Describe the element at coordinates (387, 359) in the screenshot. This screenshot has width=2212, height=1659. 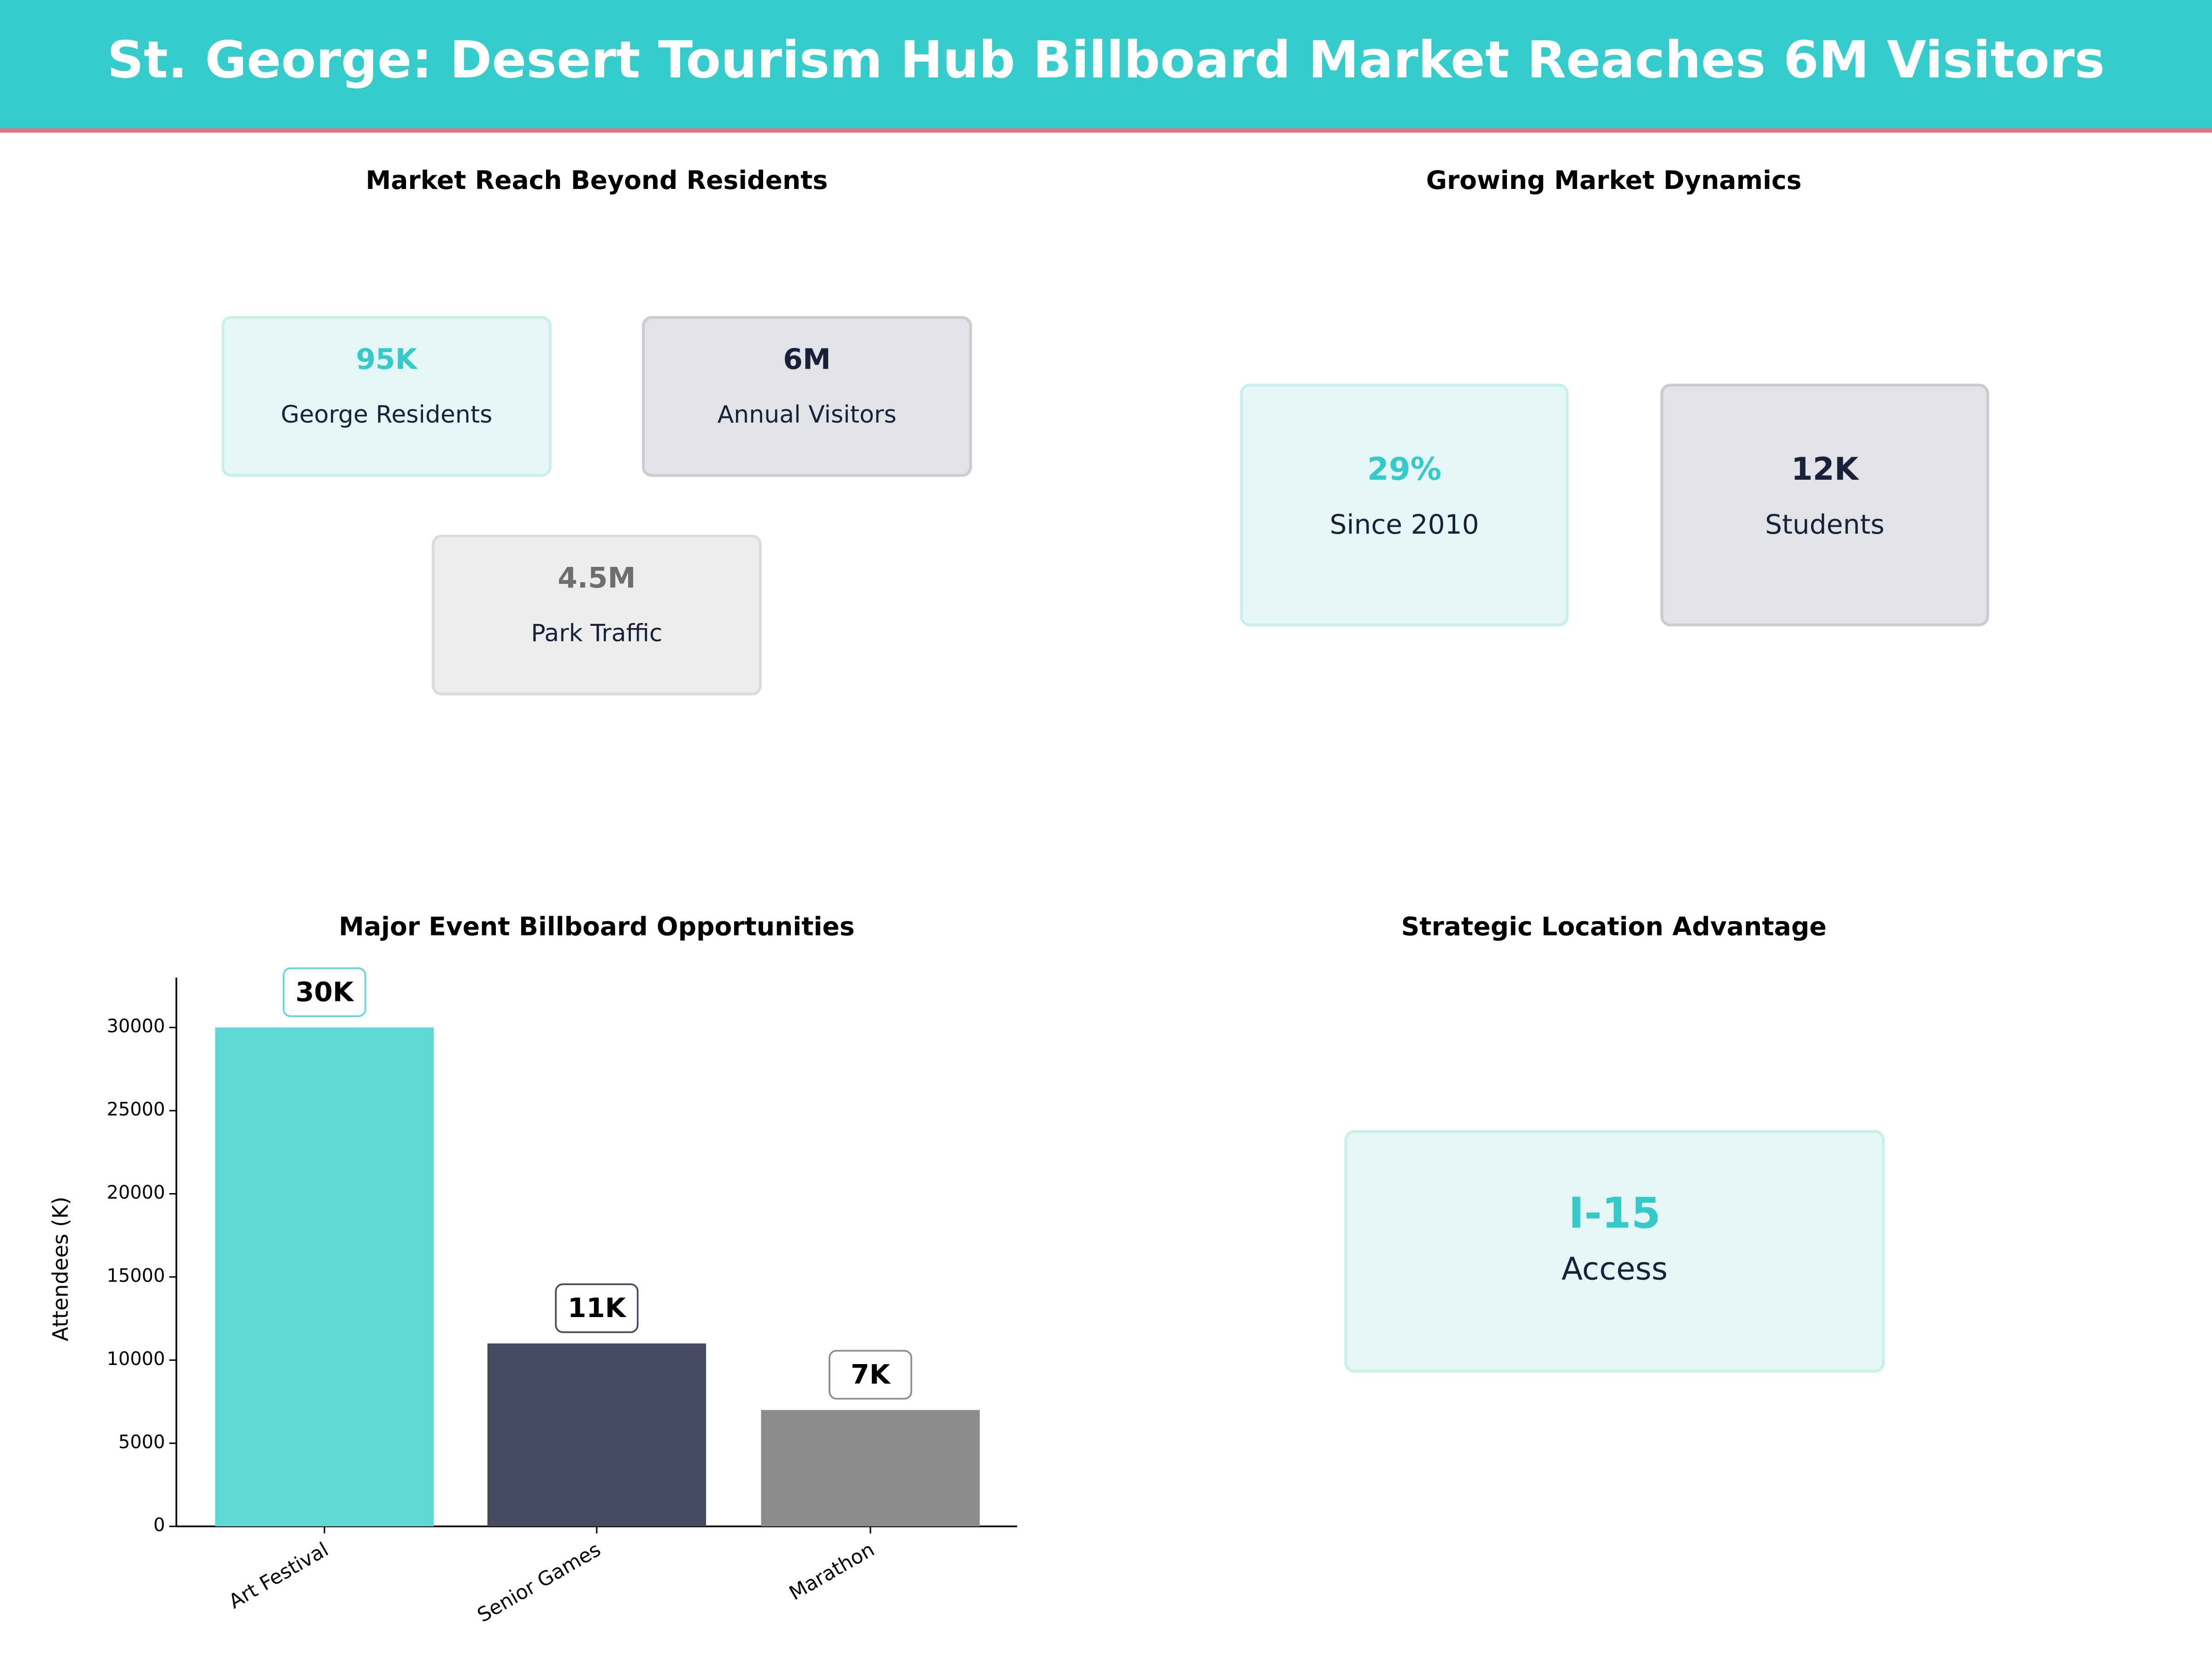
I see `stat-value: 95K` at that location.